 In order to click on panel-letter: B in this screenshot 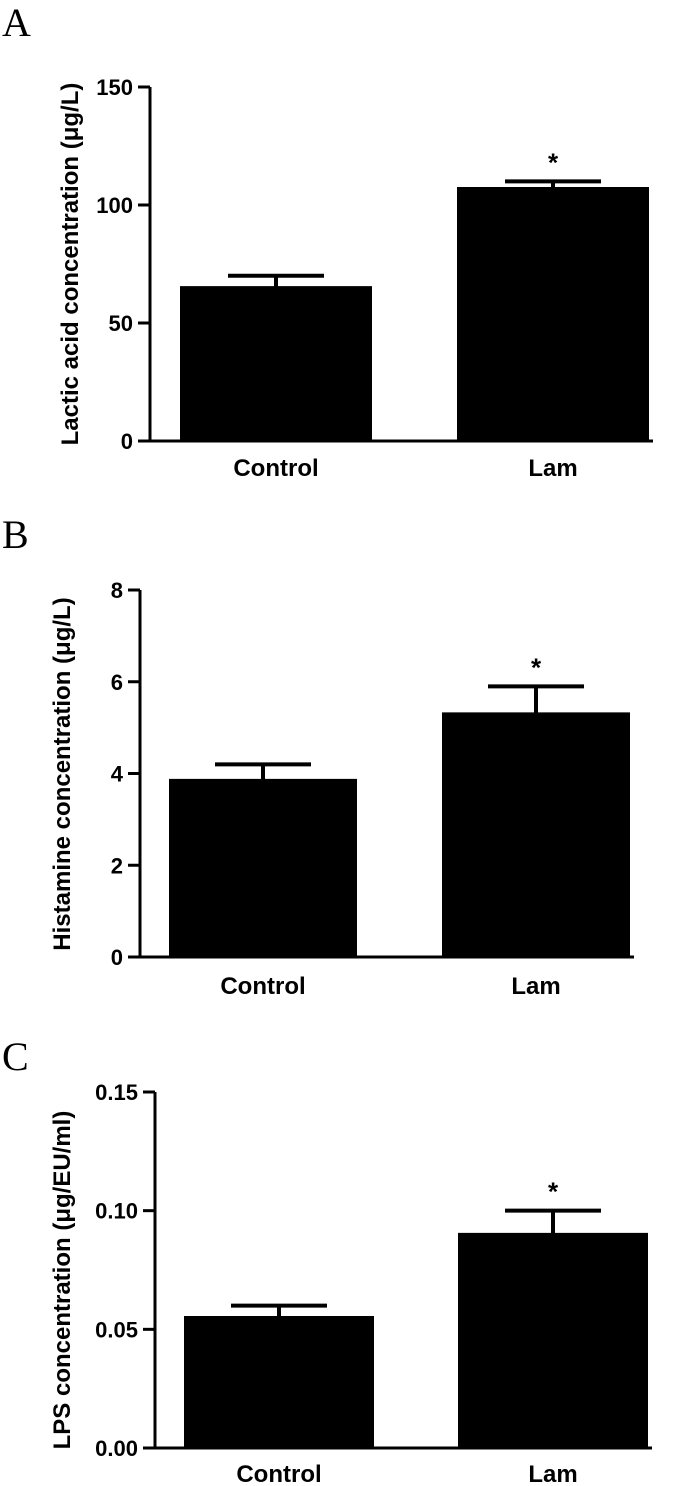, I will do `click(15, 534)`.